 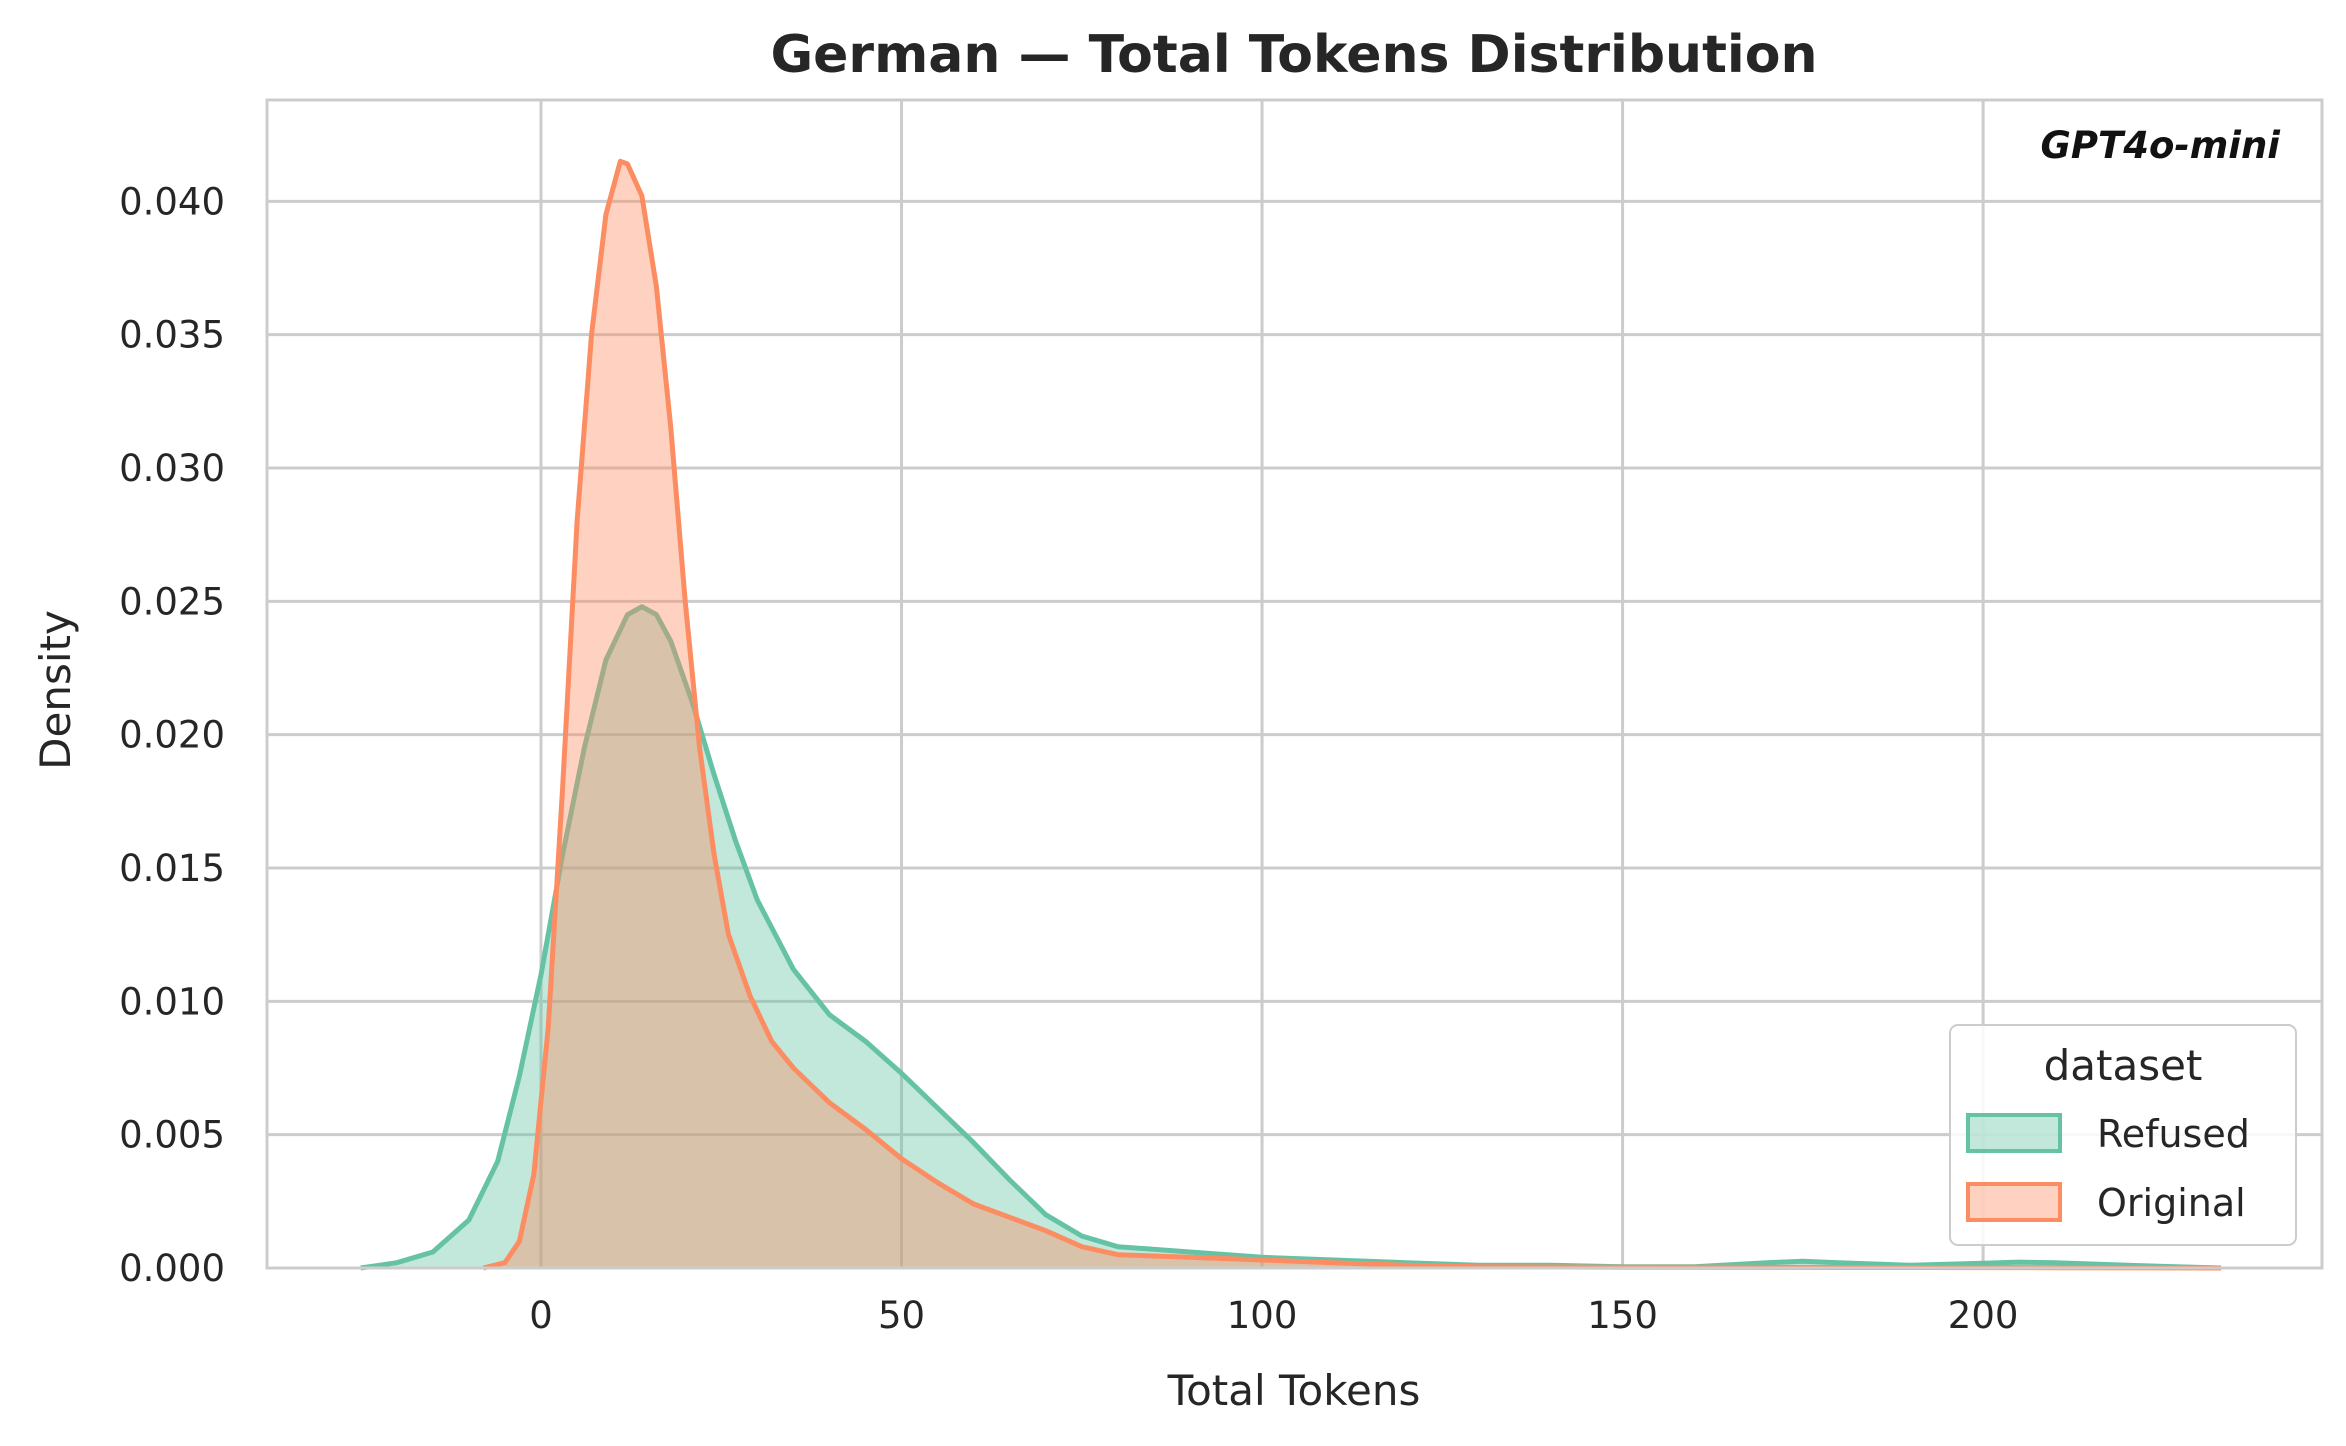 I want to click on chart-title: German — Total Tokens Distribution, so click(x=1293, y=55).